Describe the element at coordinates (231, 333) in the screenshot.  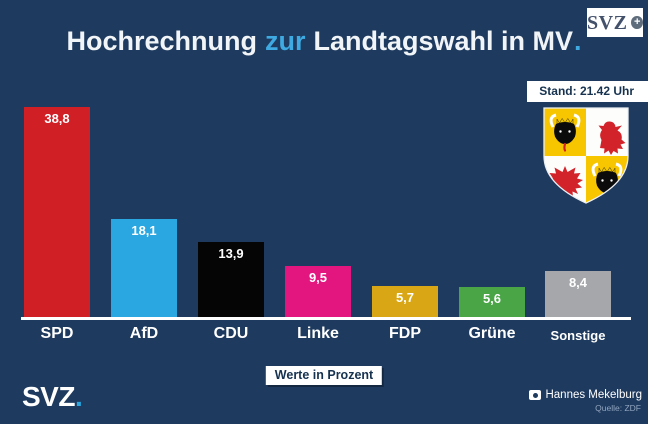
I see `x-axis-label-cdu: CDU` at that location.